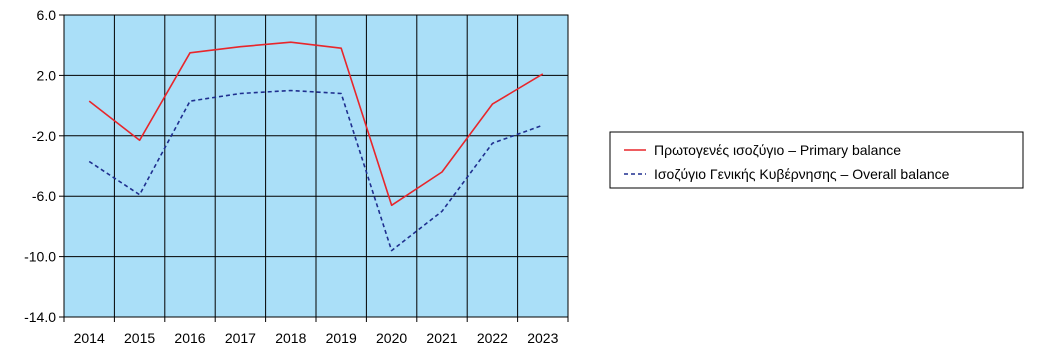 The height and width of the screenshot is (355, 1038). What do you see at coordinates (44, 166) in the screenshot?
I see `y-axis-ticks: 6.0 2.0 -2.0 -6.0 -10.0 -14.0` at bounding box center [44, 166].